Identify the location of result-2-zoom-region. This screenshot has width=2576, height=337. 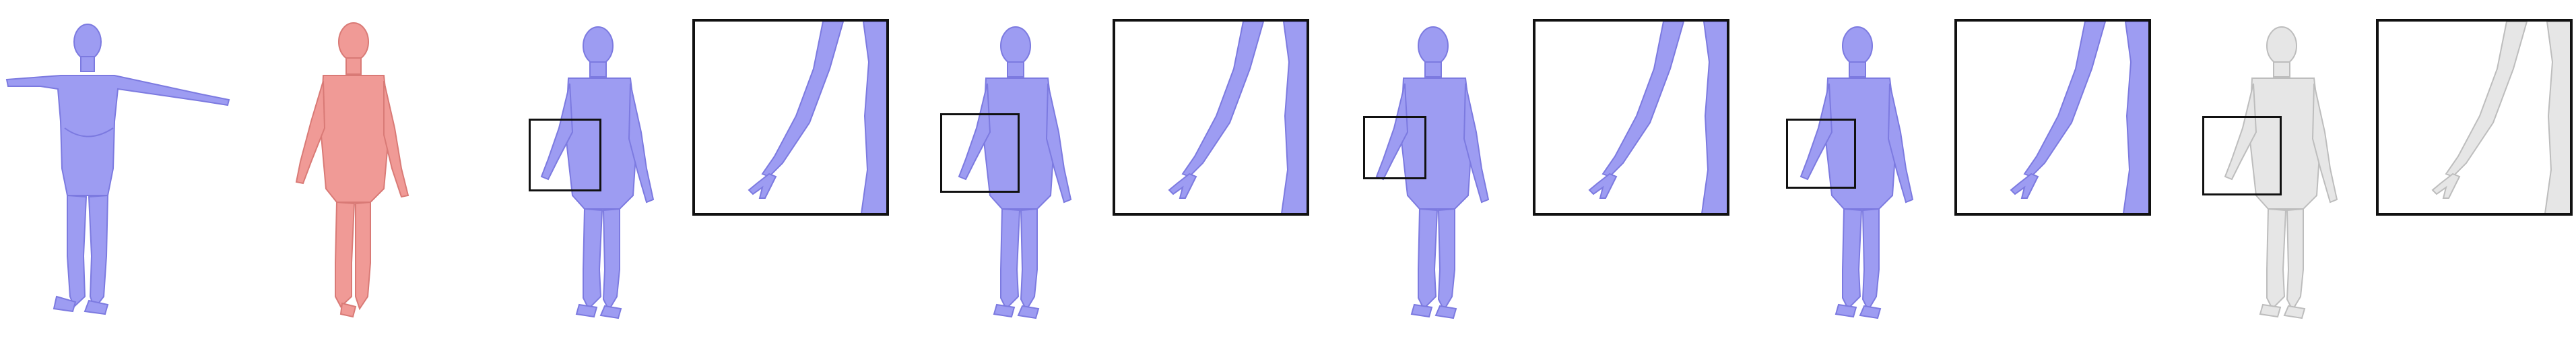
(980, 153).